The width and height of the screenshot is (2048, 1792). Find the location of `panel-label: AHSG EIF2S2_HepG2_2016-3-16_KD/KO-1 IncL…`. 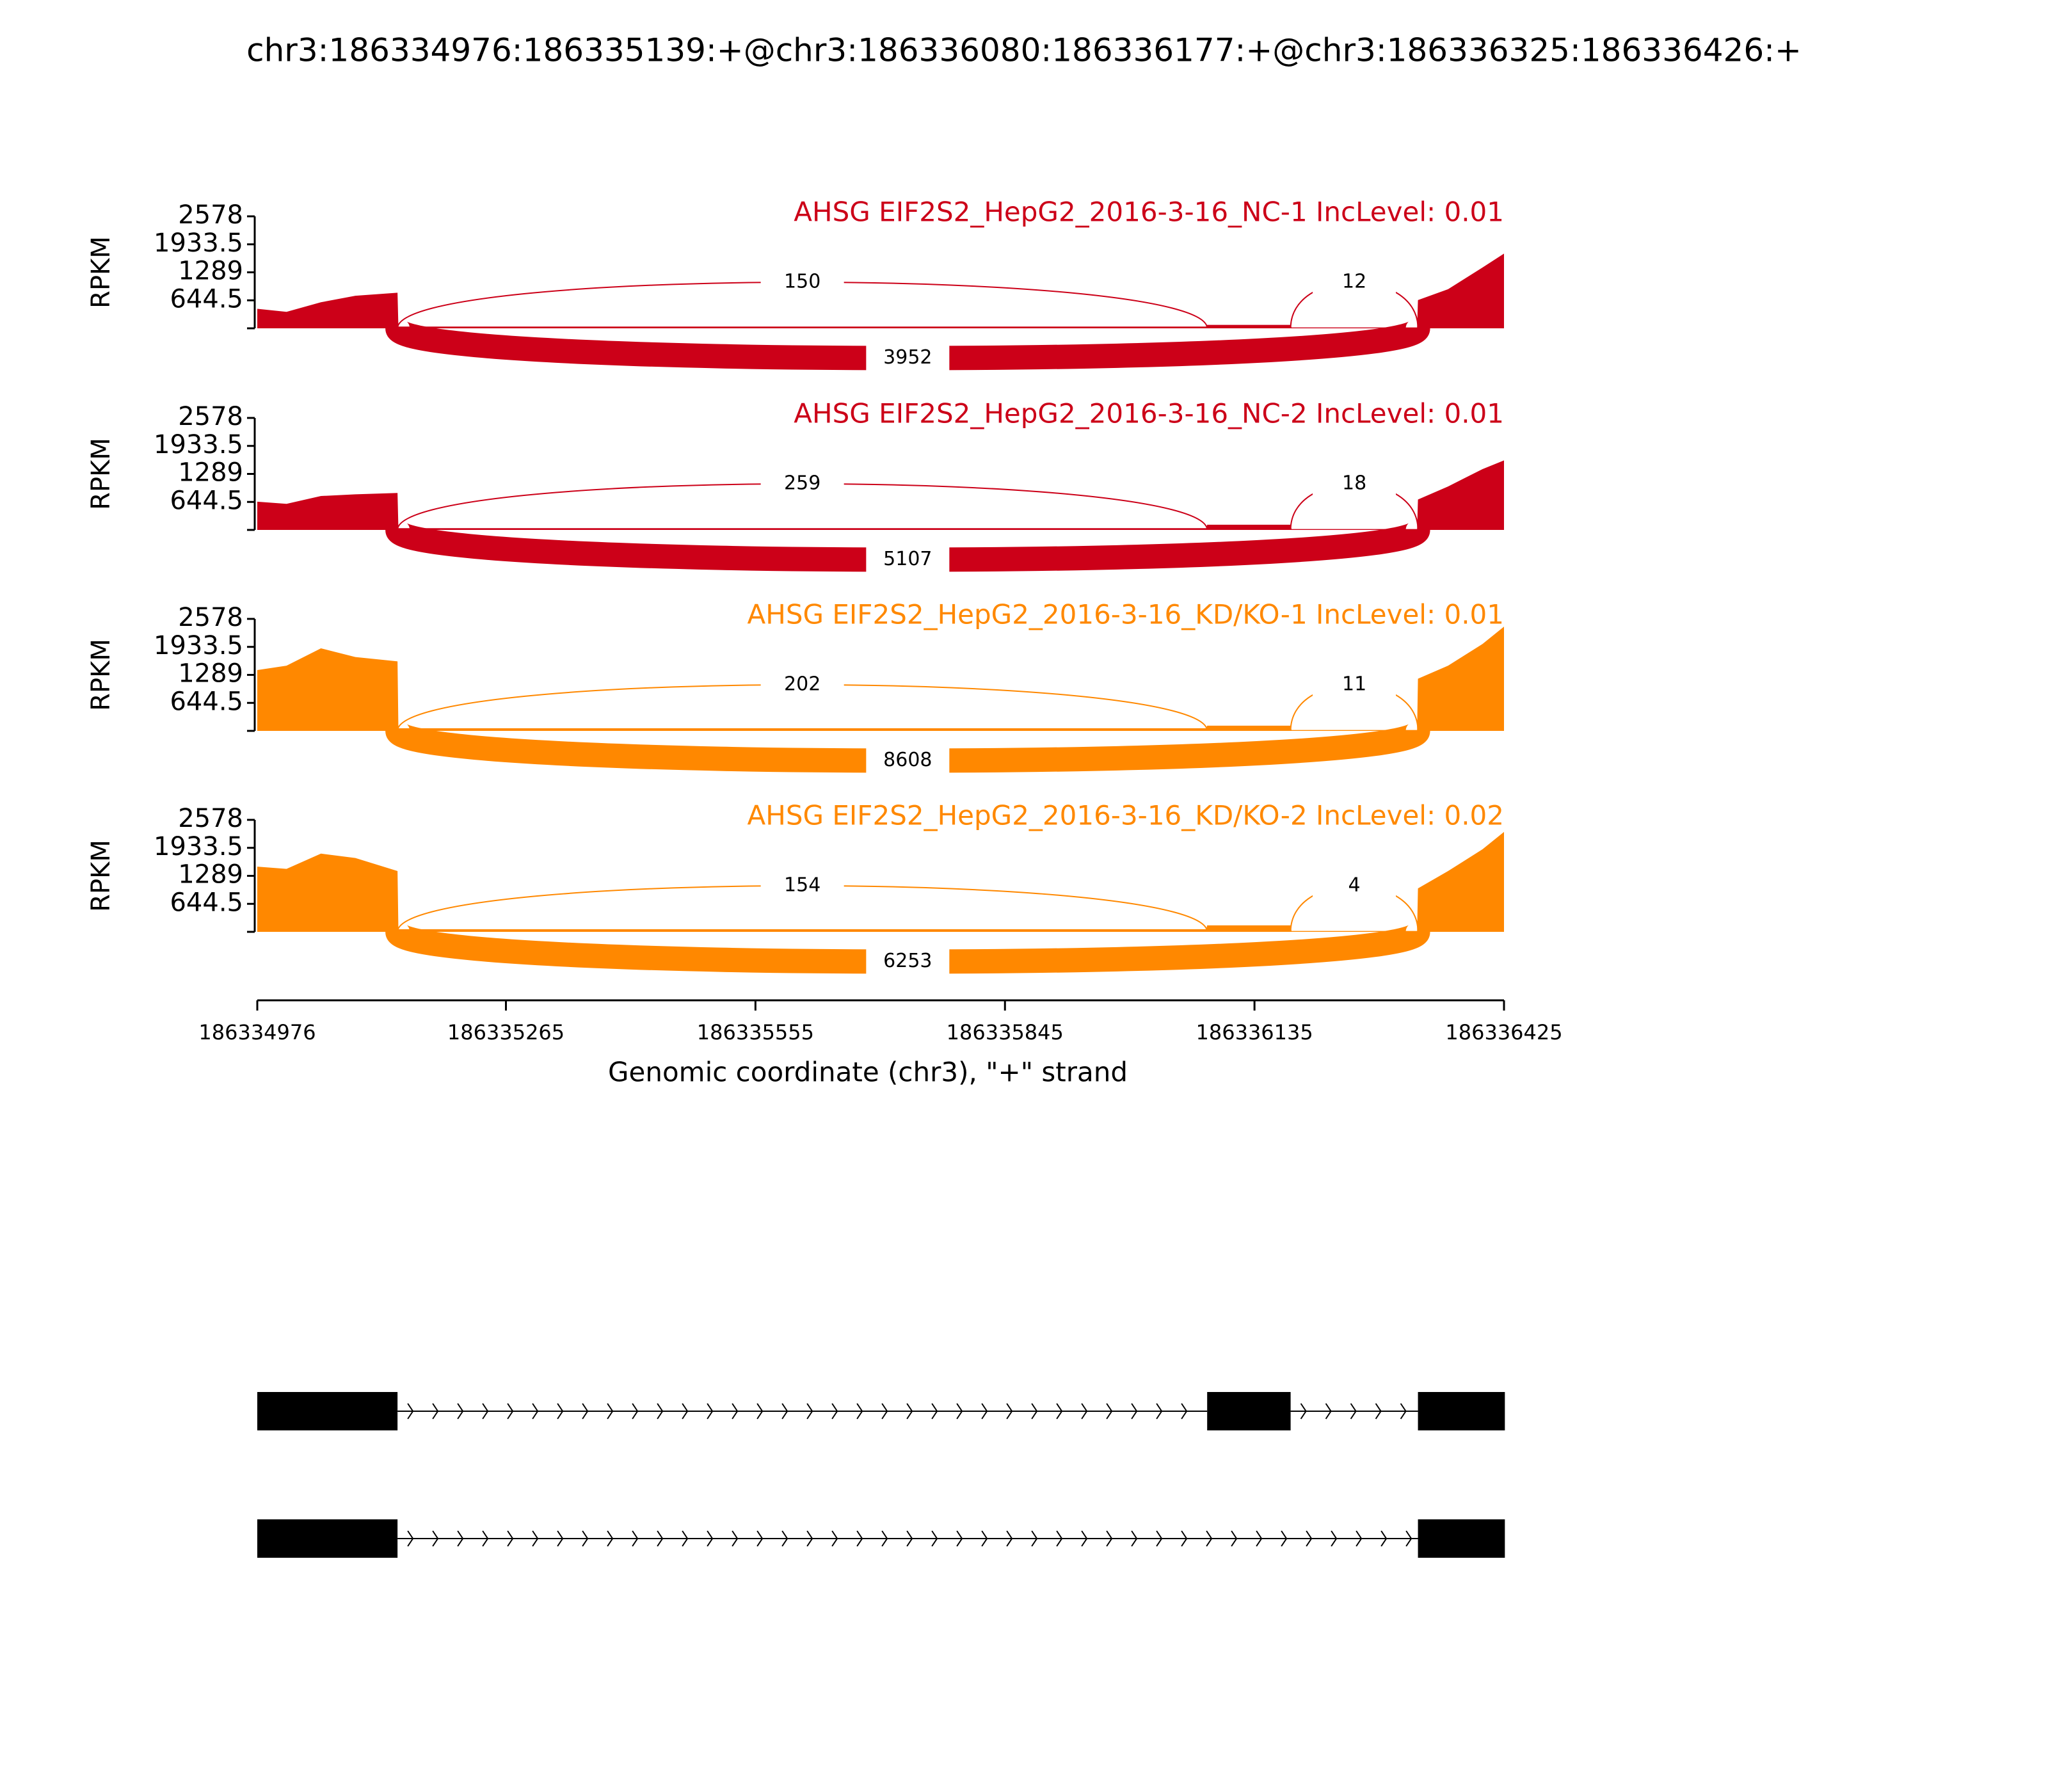

panel-label: AHSG EIF2S2_HepG2_2016-3-16_KD/KO-1 IncL… is located at coordinates (1126, 614).